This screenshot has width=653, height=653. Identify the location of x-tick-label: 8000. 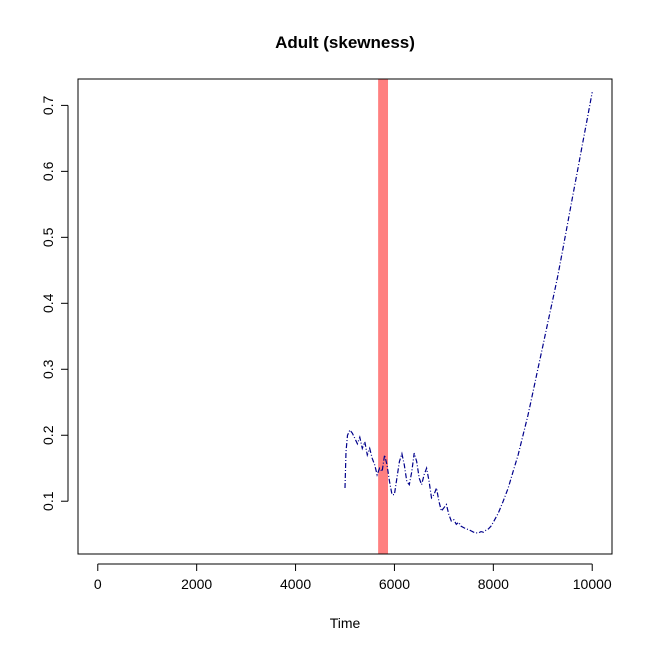
(493, 584).